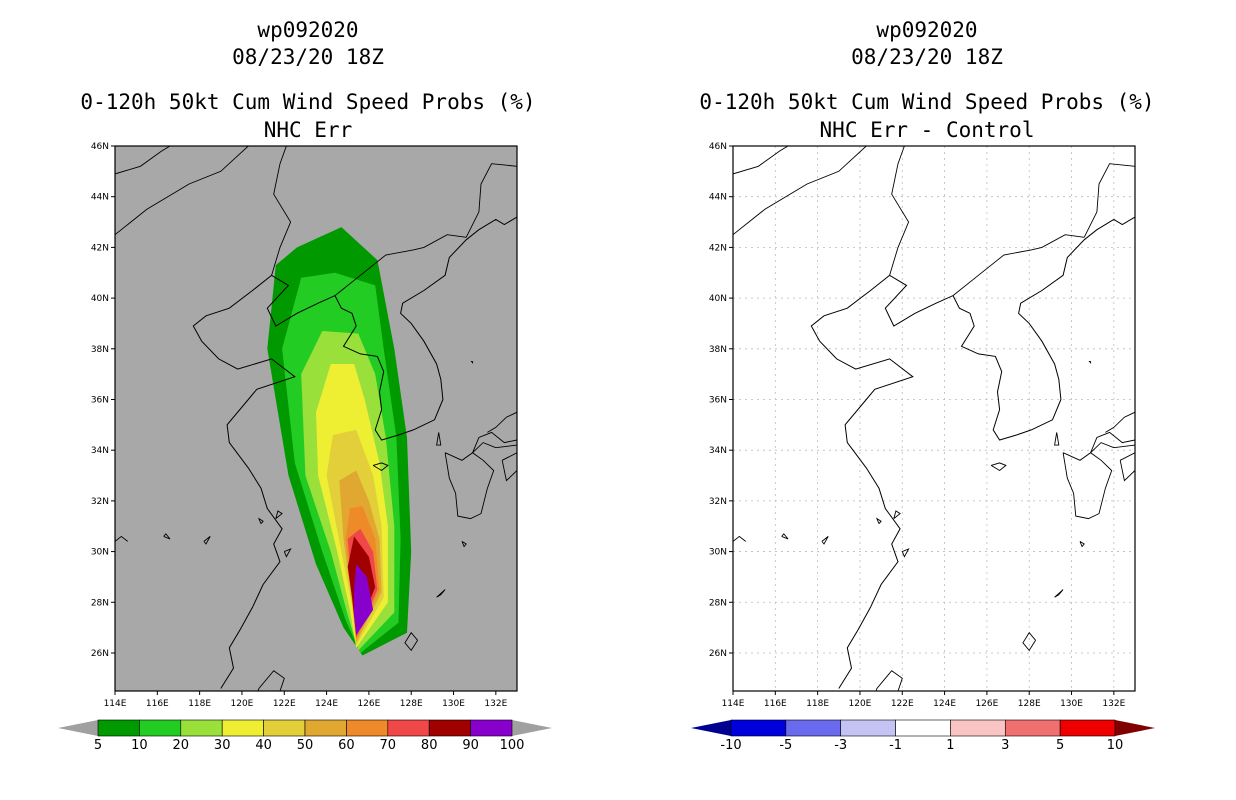  Describe the element at coordinates (718, 400) in the screenshot. I see `y-tick-label: 36N` at that location.